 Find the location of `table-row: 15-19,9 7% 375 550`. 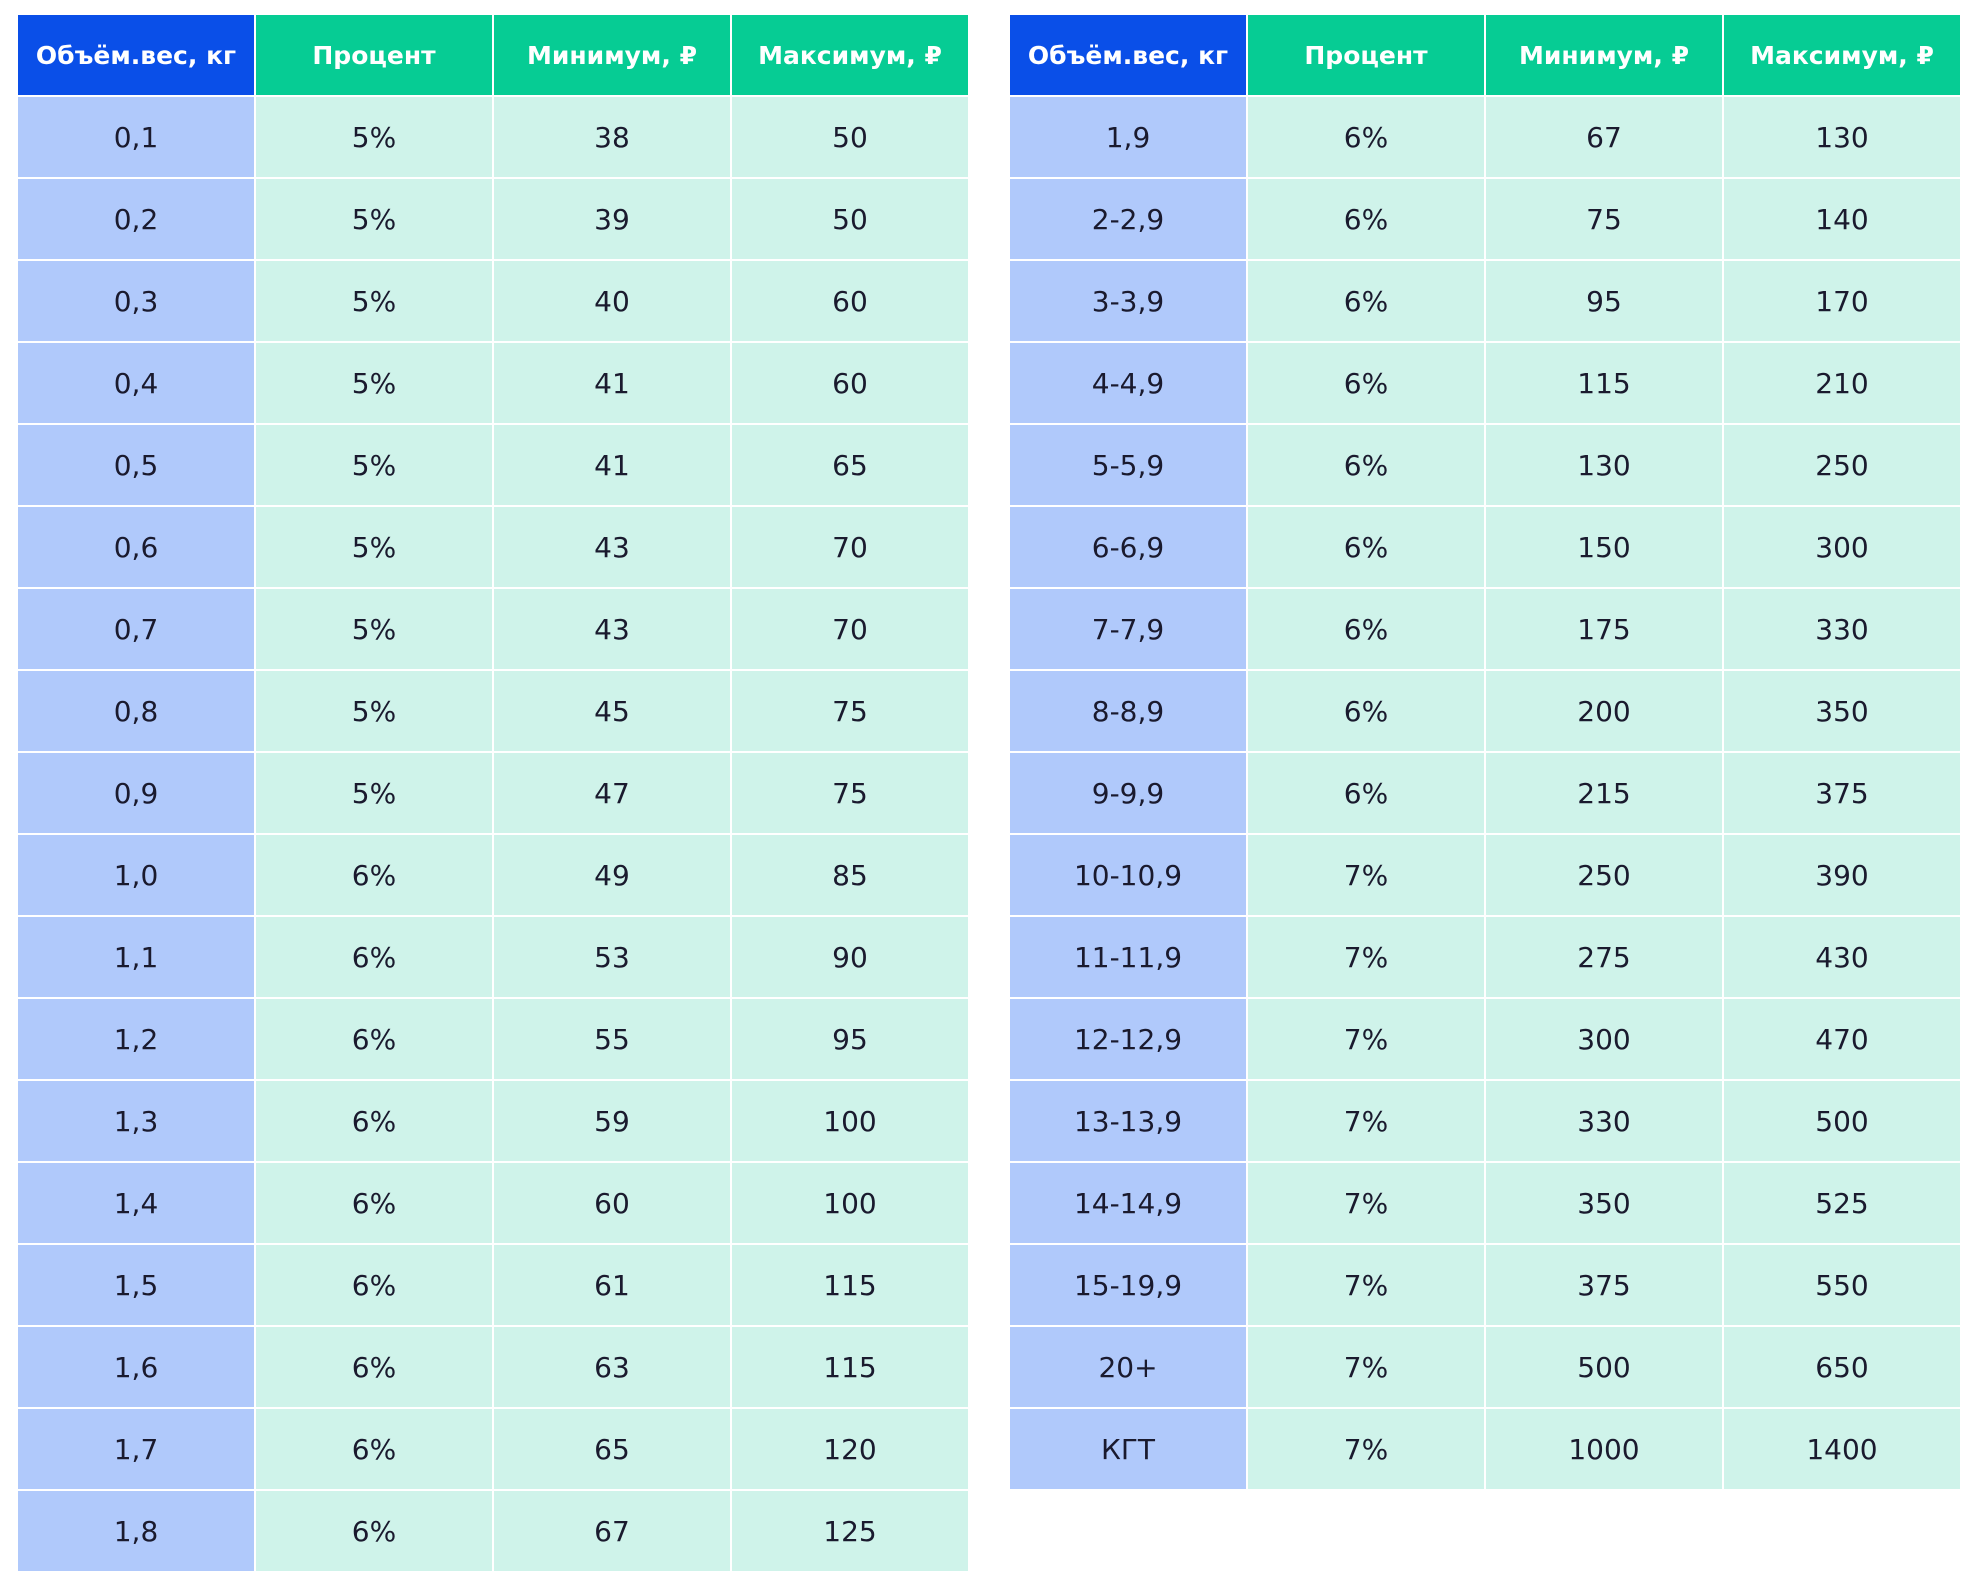

table-row: 15-19,9 7% 375 550 is located at coordinates (1485, 1285).